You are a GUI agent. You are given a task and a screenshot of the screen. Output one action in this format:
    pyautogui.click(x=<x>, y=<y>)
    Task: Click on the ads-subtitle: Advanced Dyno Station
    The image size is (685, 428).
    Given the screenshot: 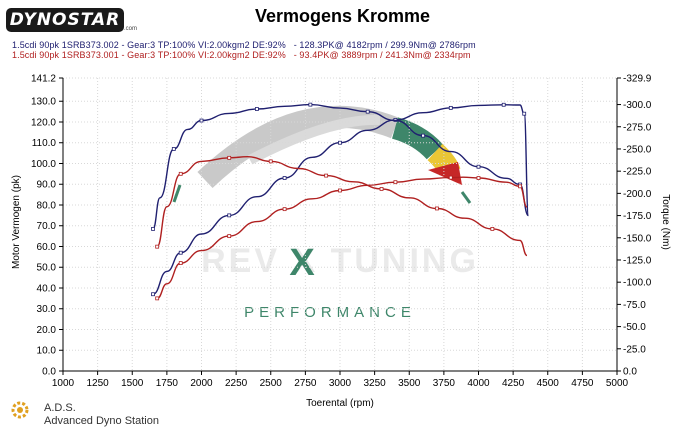 What is the action you would take?
    pyautogui.click(x=101, y=421)
    